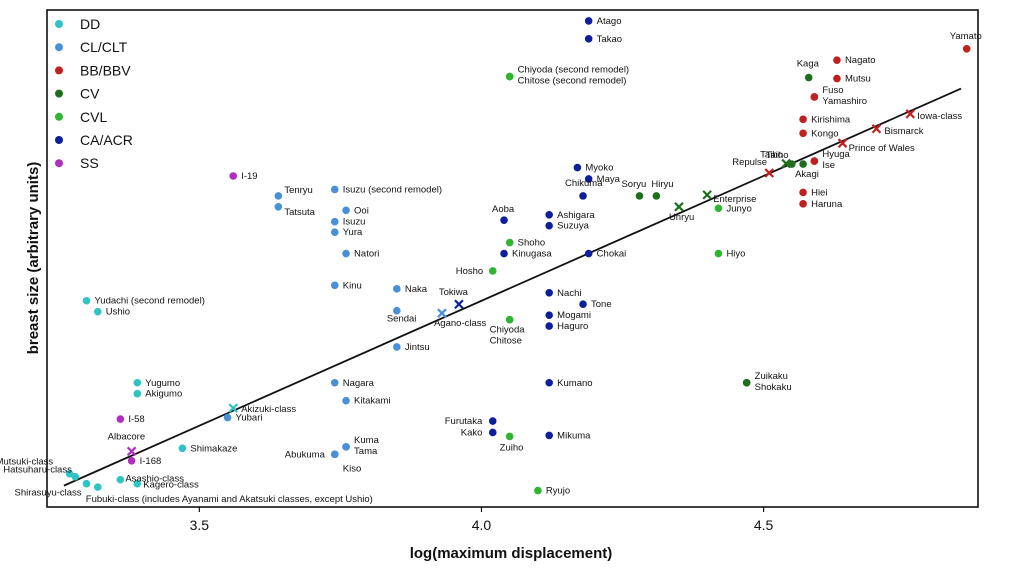  I want to click on point-natori, so click(346, 253).